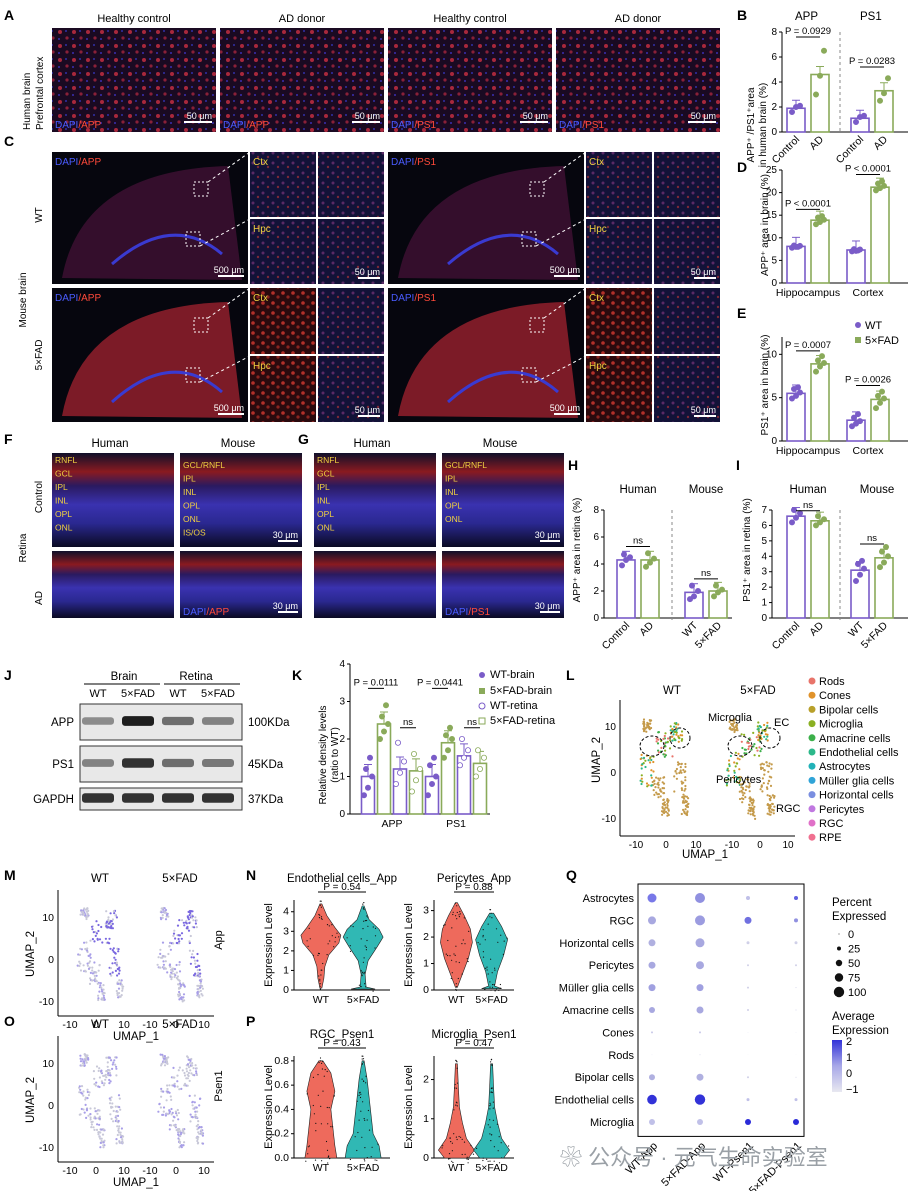  Describe the element at coordinates (652, 746) in the screenshot. I see `cluster-outline` at that location.